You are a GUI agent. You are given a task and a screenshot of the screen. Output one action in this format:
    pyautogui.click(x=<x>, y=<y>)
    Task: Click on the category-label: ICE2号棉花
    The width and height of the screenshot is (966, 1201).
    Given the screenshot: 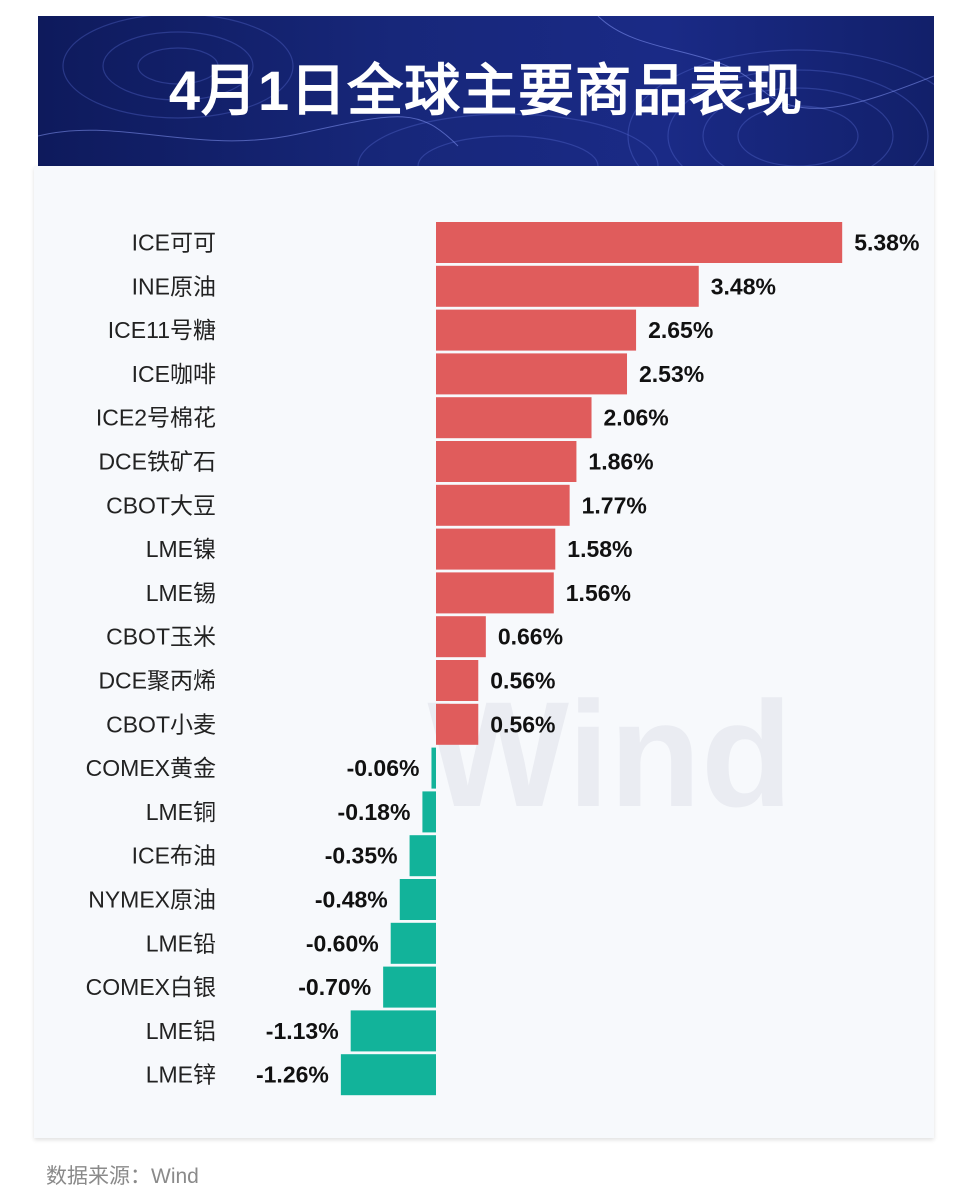 What is the action you would take?
    pyautogui.click(x=156, y=418)
    